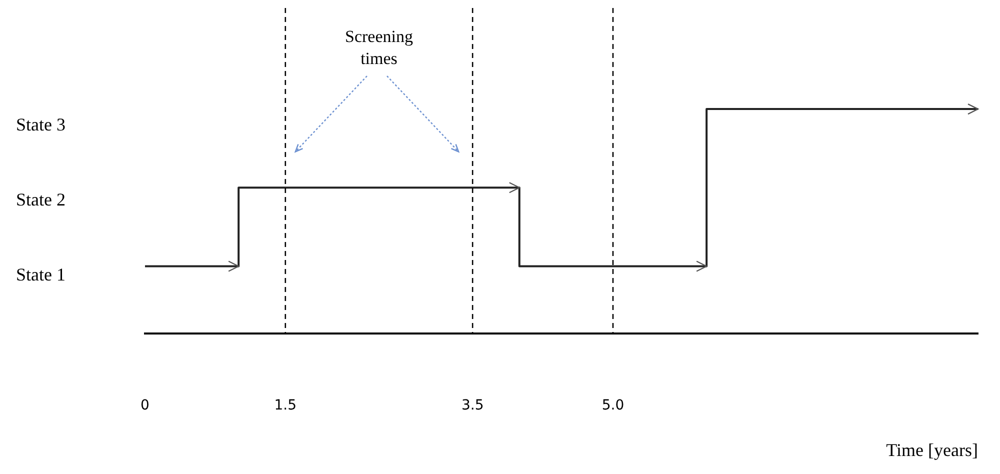 This screenshot has height=474, width=1000. I want to click on x-tick-label: 3.5, so click(472, 406).